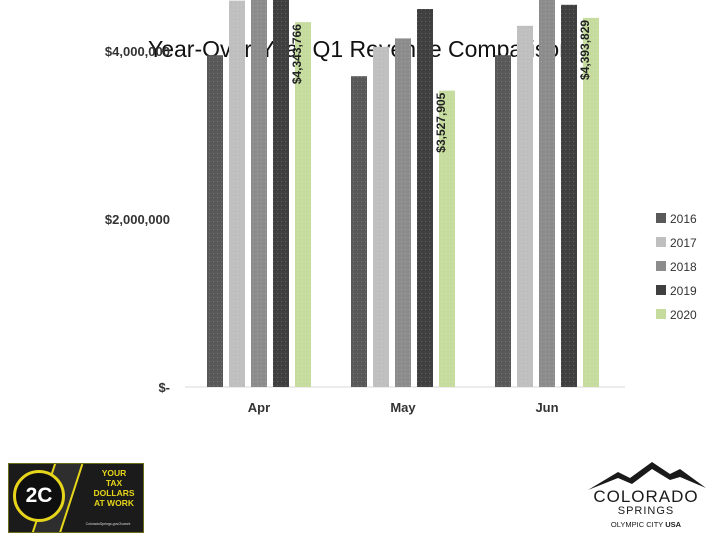  I want to click on tax-dollars-words: YOUR TAX DOLLARS AT WORK, so click(114, 488).